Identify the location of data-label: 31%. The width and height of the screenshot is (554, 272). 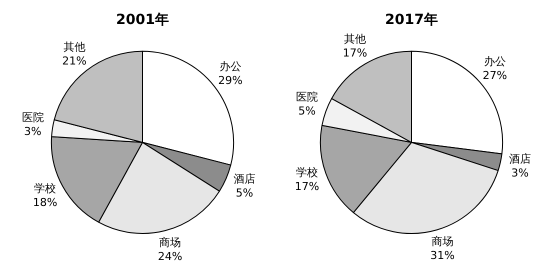
(442, 255).